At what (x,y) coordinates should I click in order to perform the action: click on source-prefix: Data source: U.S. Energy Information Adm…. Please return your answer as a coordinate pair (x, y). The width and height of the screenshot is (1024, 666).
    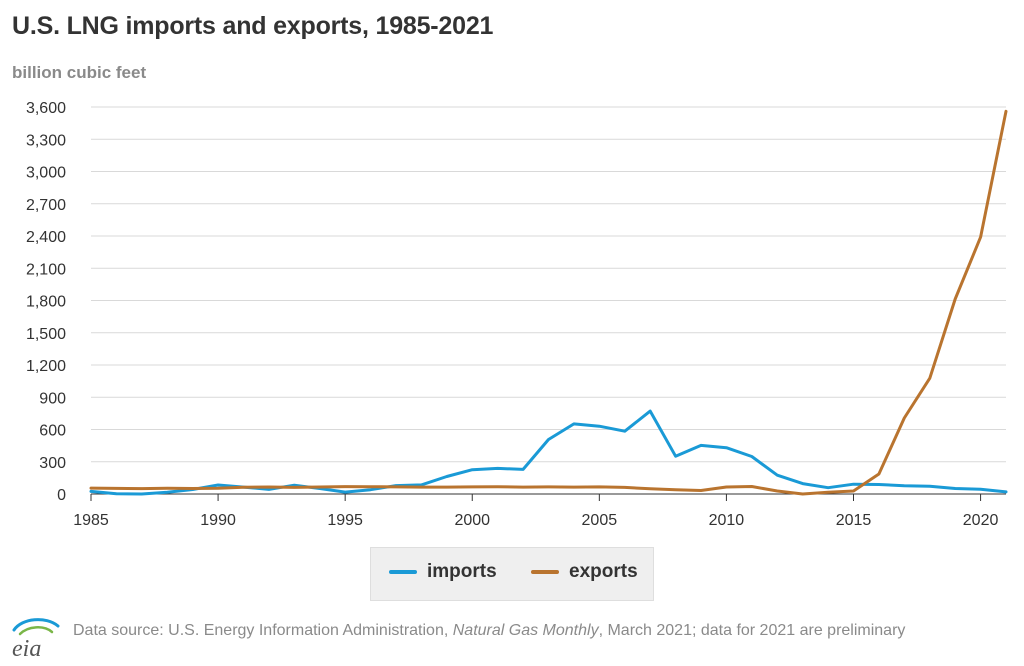
    Looking at the image, I should click on (263, 630).